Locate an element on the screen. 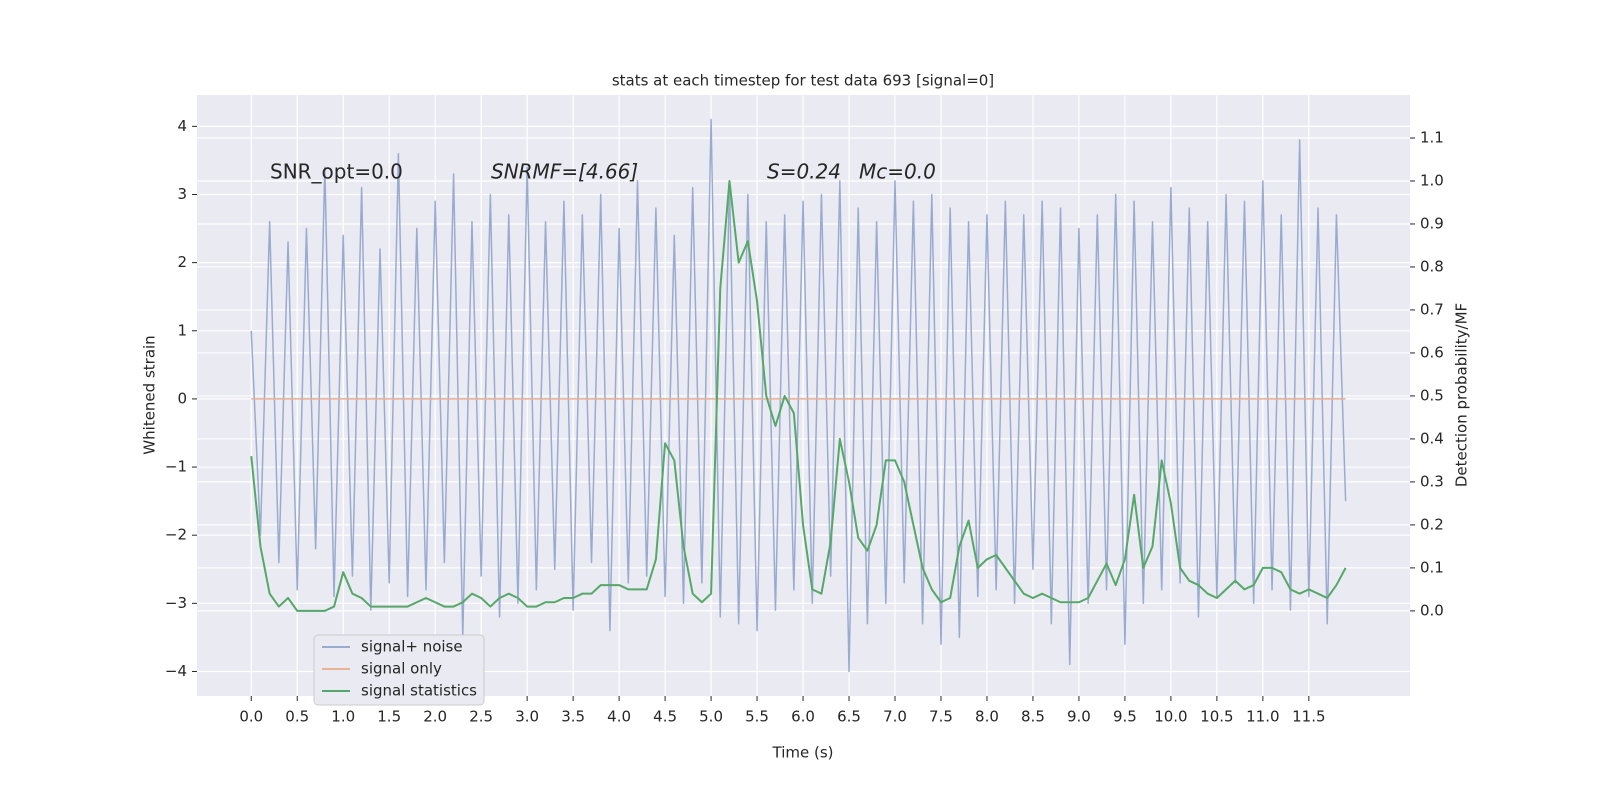  x-tick-label: 2.0 is located at coordinates (435, 717).